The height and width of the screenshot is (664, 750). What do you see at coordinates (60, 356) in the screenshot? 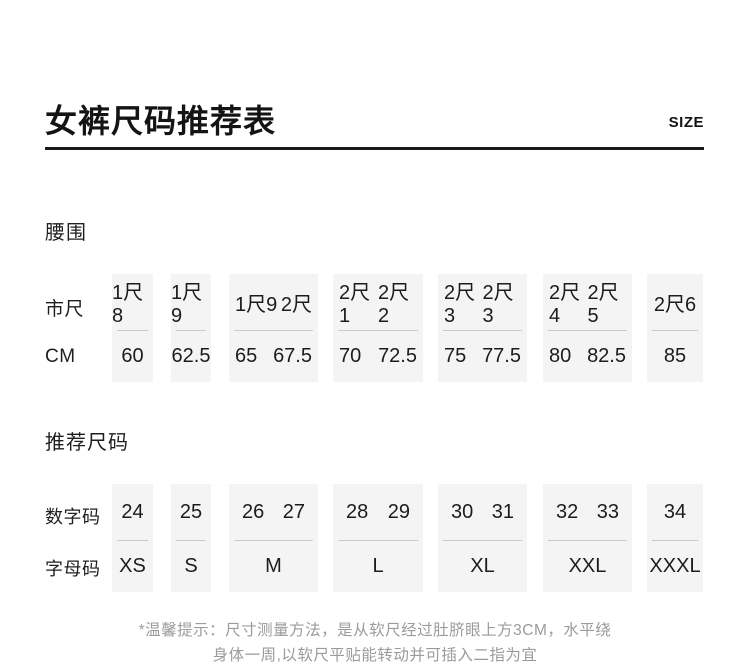
I see `waist-row-label-cm: CM` at bounding box center [60, 356].